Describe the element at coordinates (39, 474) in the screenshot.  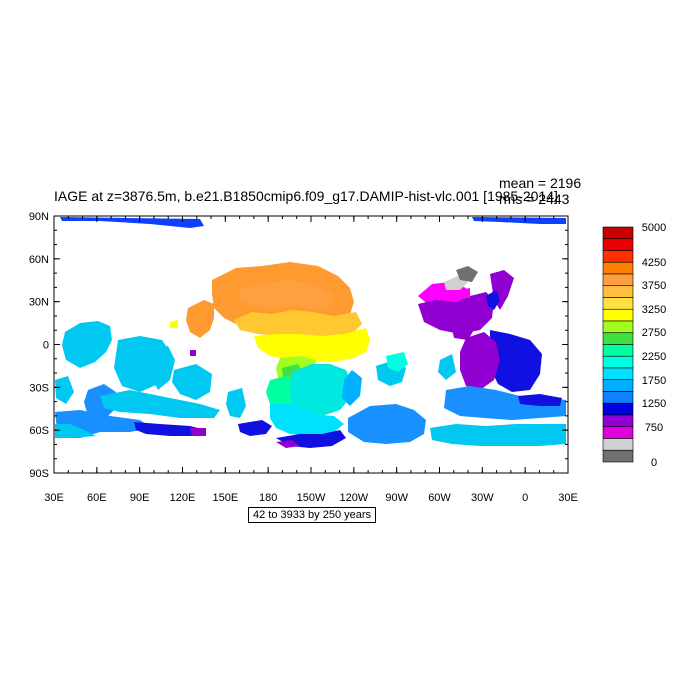
I see `lat-tick-label: 90S` at that location.